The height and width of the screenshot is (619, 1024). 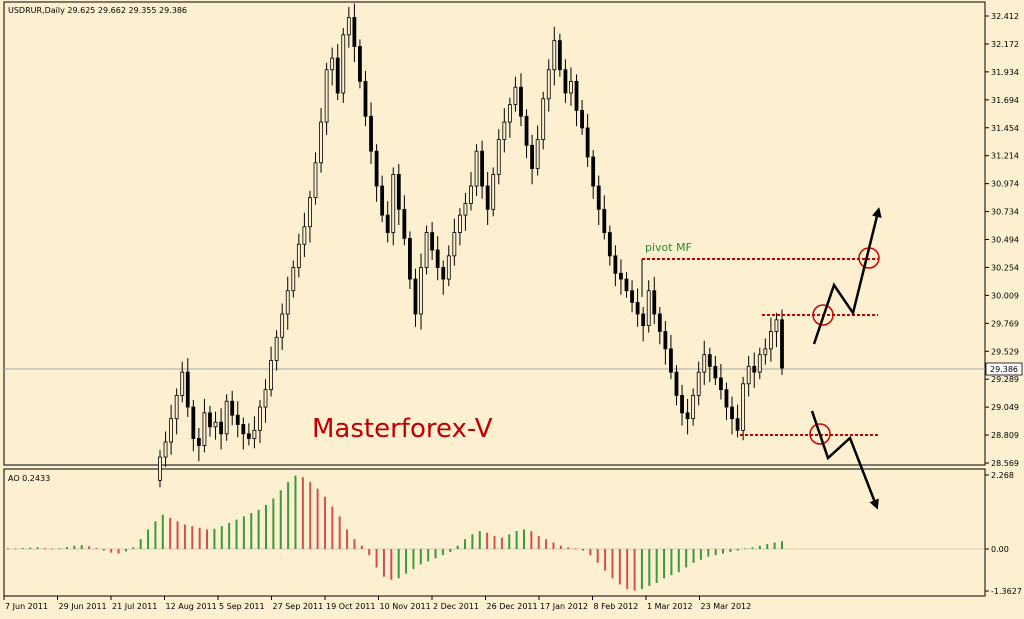 I want to click on price-tick-label: 31.214, so click(x=1005, y=156).